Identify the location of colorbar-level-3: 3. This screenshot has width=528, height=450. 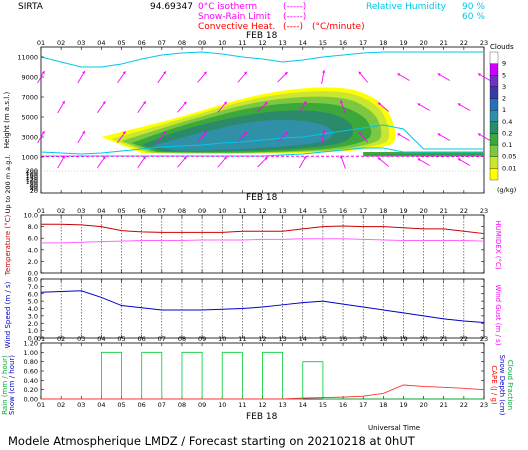
(504, 87).